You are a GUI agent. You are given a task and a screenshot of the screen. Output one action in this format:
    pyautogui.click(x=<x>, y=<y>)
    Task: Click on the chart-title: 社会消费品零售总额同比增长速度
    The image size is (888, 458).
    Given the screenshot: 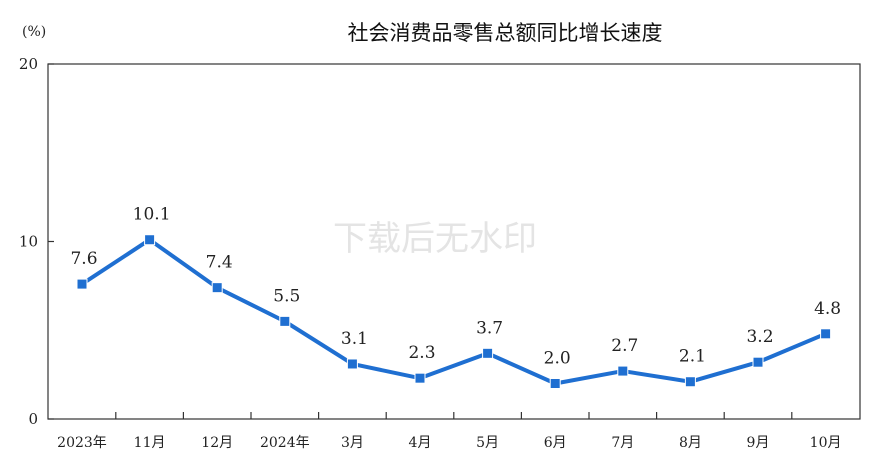 What is the action you would take?
    pyautogui.click(x=505, y=33)
    